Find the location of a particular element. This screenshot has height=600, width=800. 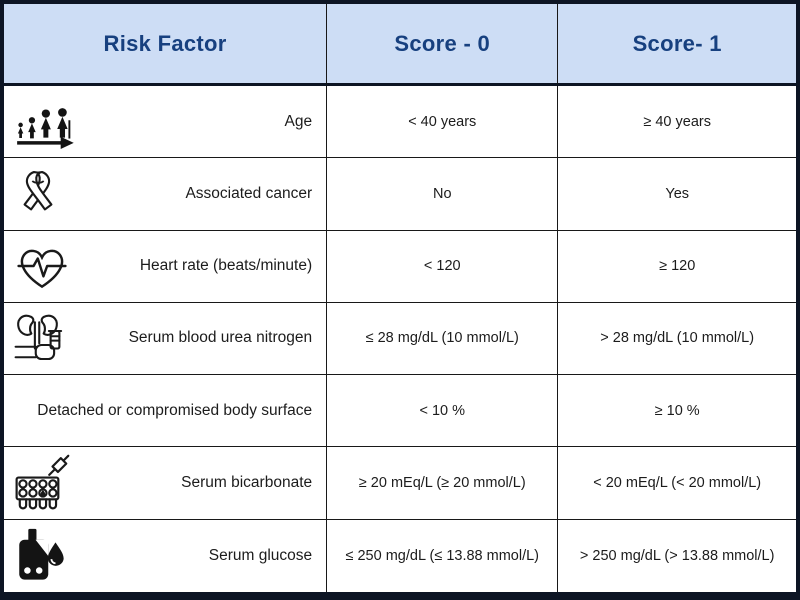

row-glucose-score1: > 250 mg/dL (> 13.88 mmol/L) is located at coordinates (677, 555).